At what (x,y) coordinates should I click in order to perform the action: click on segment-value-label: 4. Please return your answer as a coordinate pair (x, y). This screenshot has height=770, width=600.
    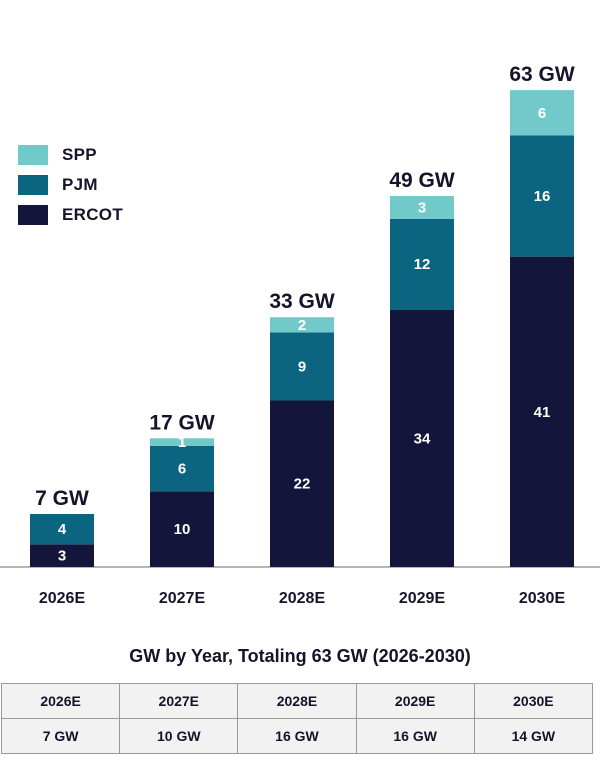
    Looking at the image, I should click on (62, 529).